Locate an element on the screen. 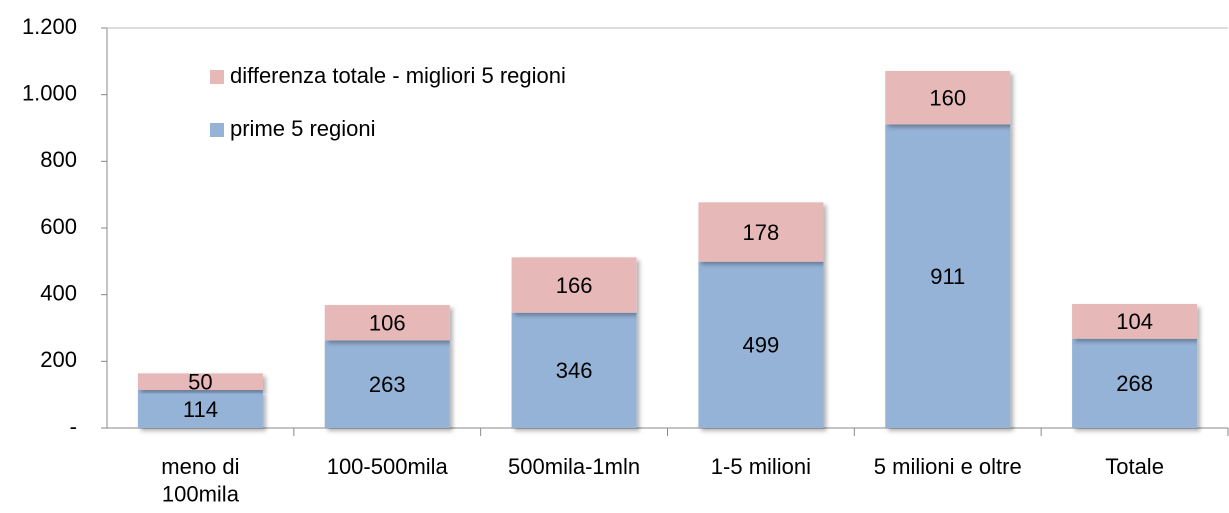 Image resolution: width=1229 pixels, height=513 pixels. data-label: 166 is located at coordinates (574, 285).